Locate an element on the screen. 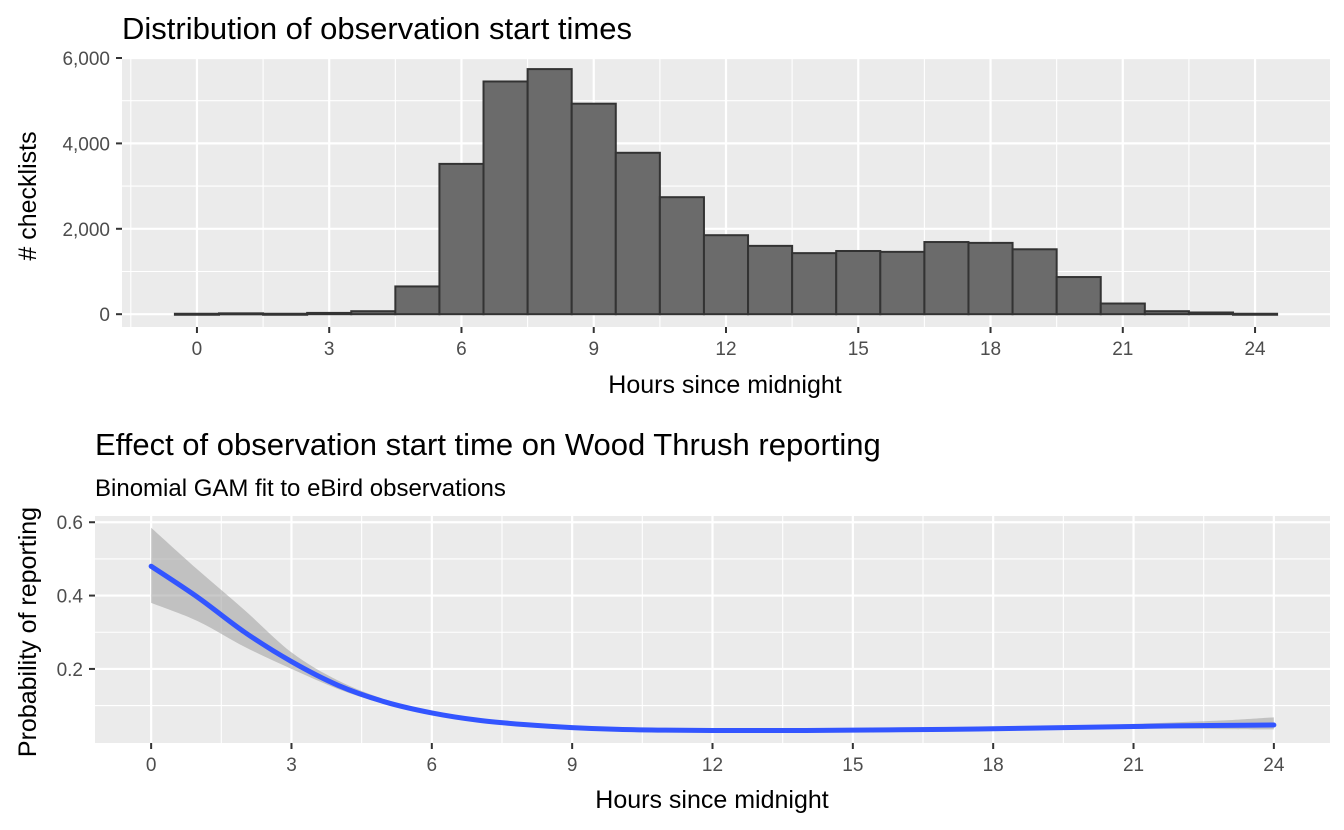 Image resolution: width=1344 pixels, height=830 pixels. y-tick-label: 0.2 is located at coordinates (70, 670).